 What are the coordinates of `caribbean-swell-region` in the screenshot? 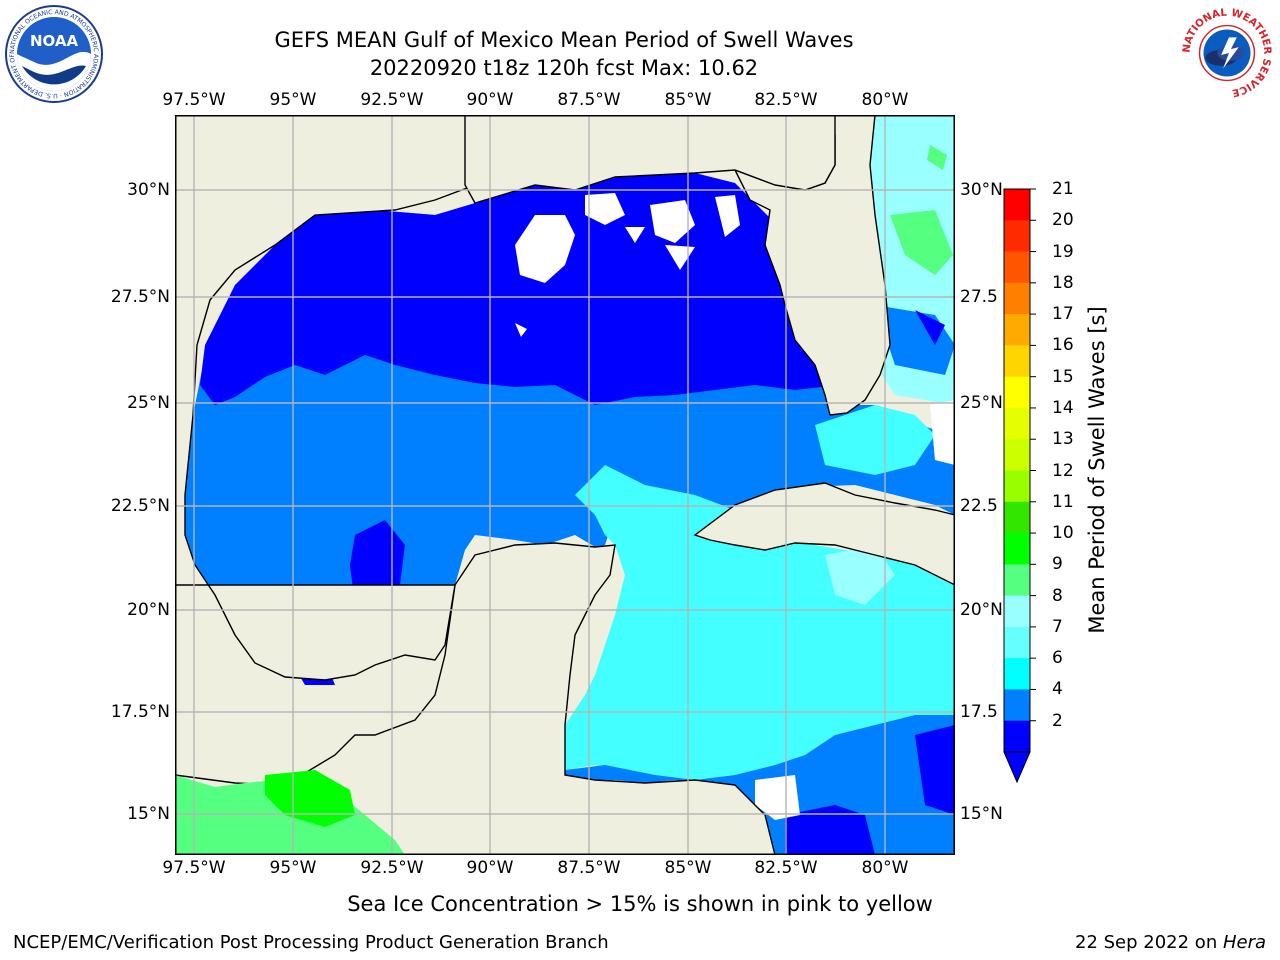 It's located at (760, 622).